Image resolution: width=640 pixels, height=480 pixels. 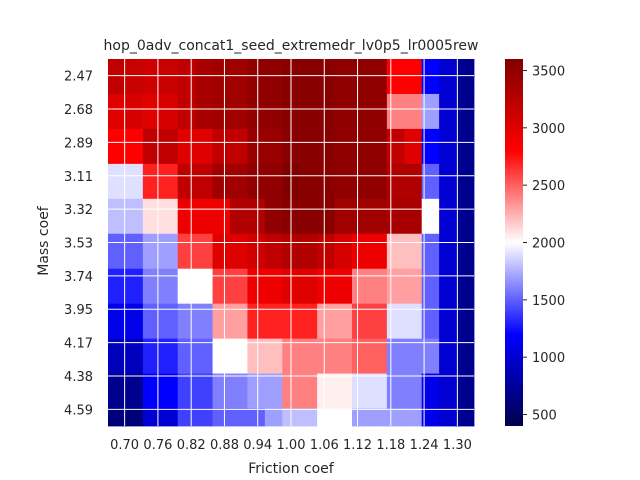 I want to click on x-tick-label: 1.06, so click(x=324, y=445).